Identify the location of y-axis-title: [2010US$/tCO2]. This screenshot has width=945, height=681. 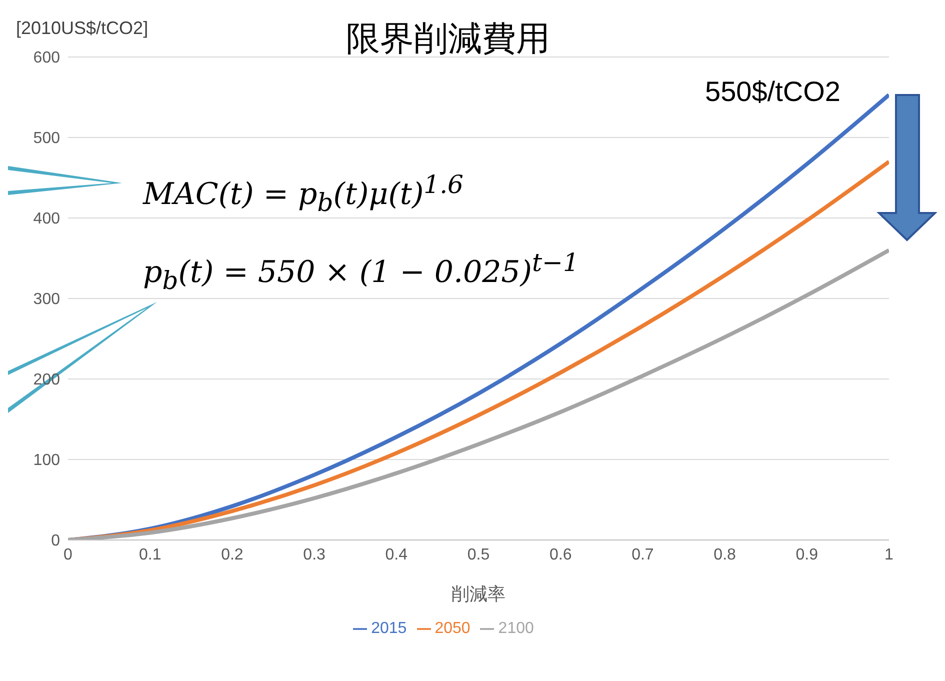
(82, 28).